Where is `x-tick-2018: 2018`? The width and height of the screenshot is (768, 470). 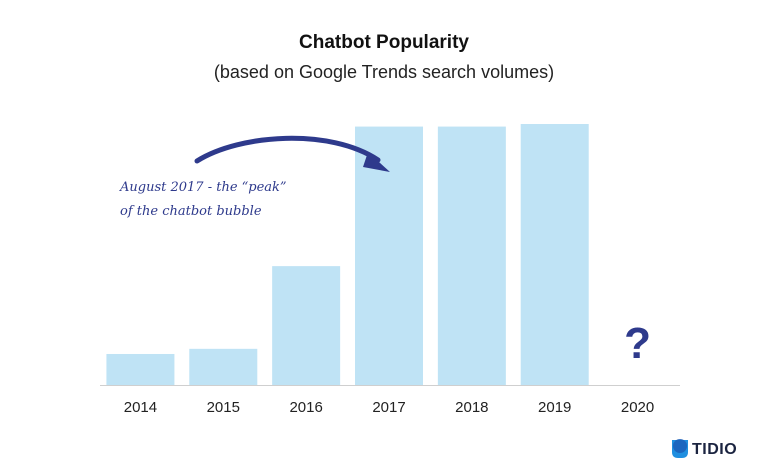
x-tick-2018: 2018 is located at coordinates (471, 407).